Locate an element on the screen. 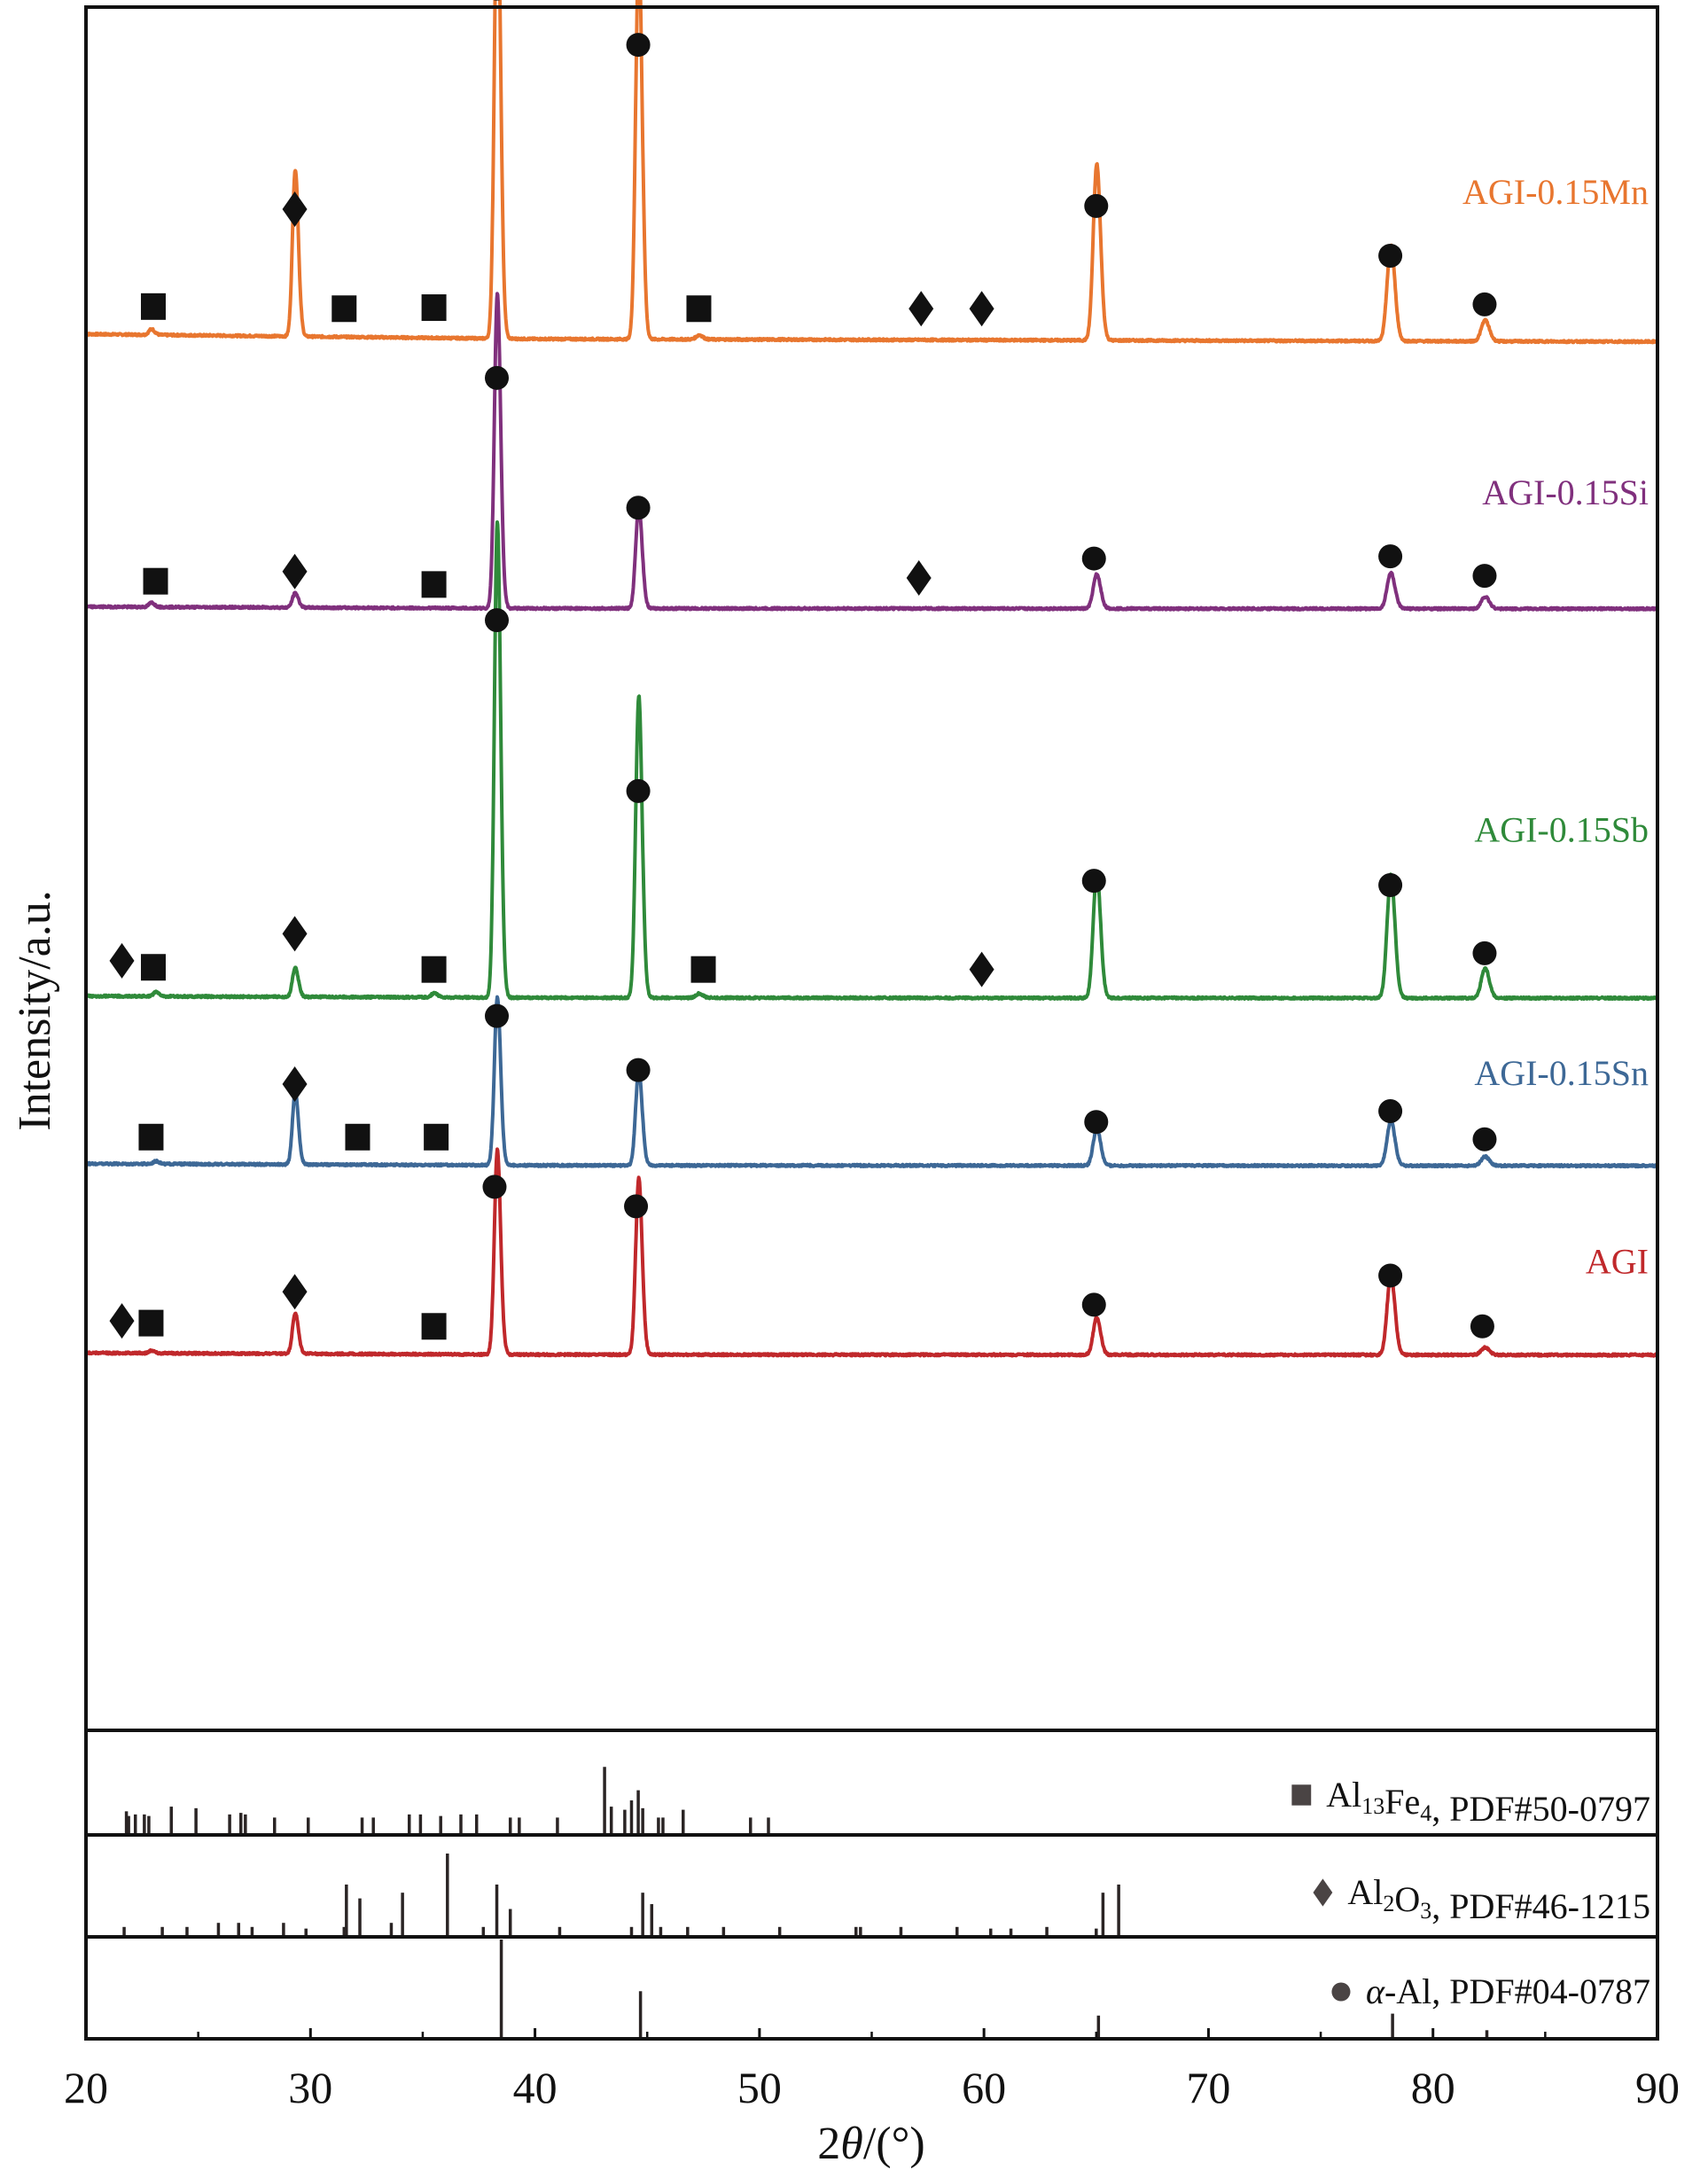 The width and height of the screenshot is (1708, 2170). reference-label: Al2O3, PDF#46-1215 is located at coordinates (1499, 1899).